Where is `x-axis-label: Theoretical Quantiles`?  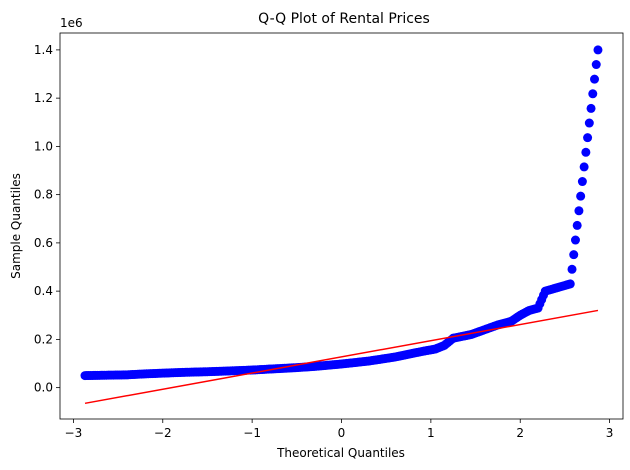
x-axis-label: Theoretical Quantiles is located at coordinates (340, 453).